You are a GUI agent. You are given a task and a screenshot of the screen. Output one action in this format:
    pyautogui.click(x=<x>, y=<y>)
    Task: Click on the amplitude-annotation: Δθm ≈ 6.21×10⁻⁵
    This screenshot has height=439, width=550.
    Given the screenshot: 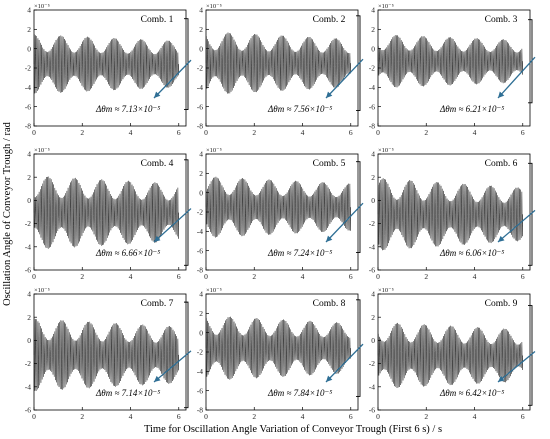 What is the action you would take?
    pyautogui.click(x=471, y=109)
    